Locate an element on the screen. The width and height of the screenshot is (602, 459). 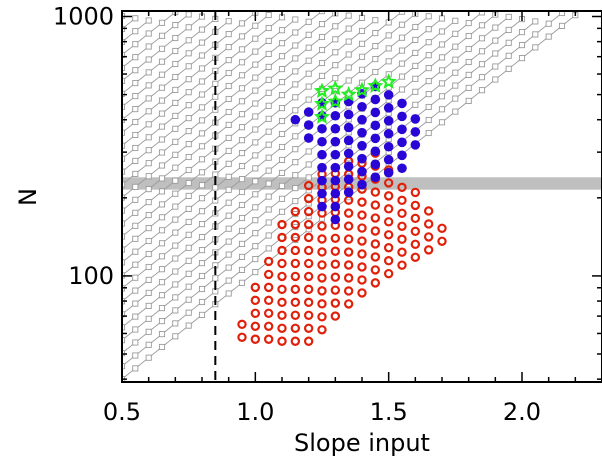
green-stars-layer is located at coordinates (355, 98).